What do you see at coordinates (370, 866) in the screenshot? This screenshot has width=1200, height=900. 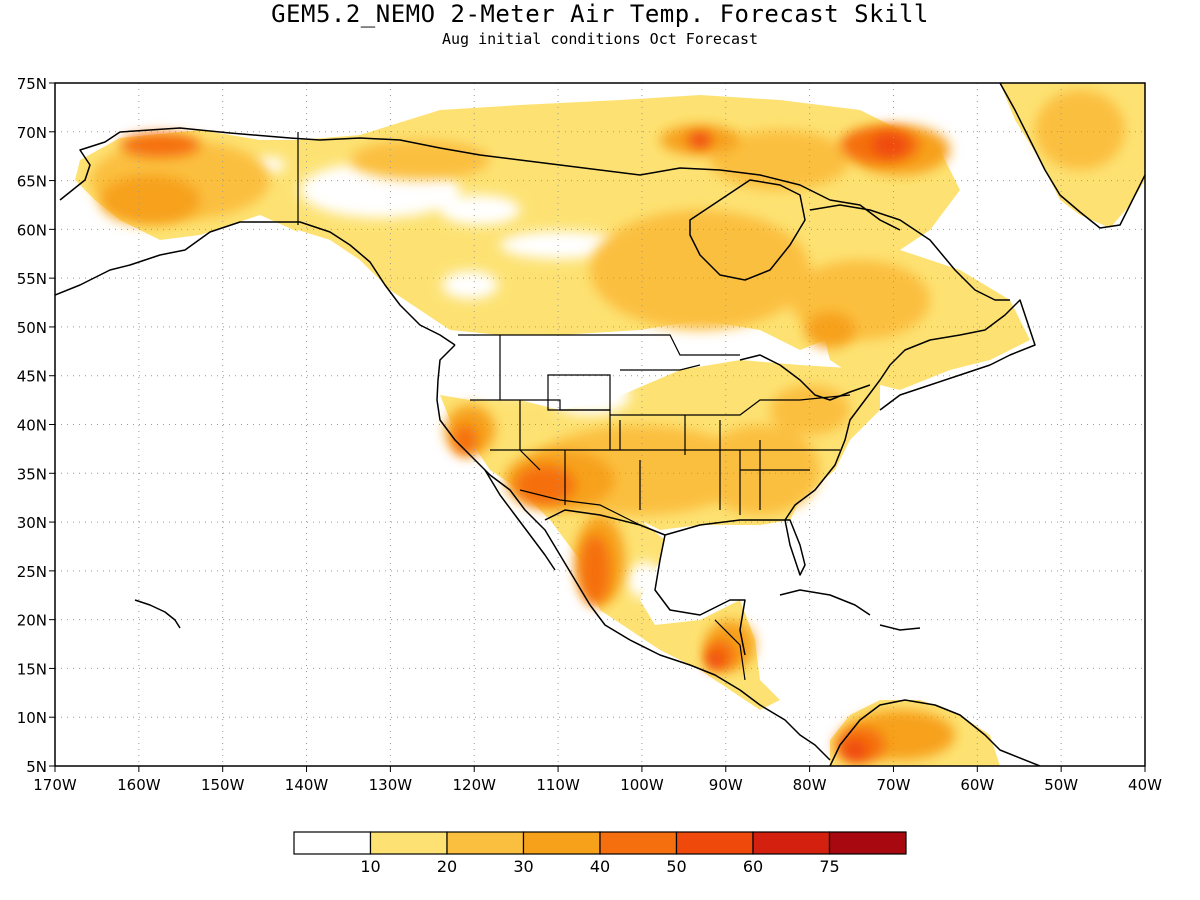 I see `colorbar-label: 10` at bounding box center [370, 866].